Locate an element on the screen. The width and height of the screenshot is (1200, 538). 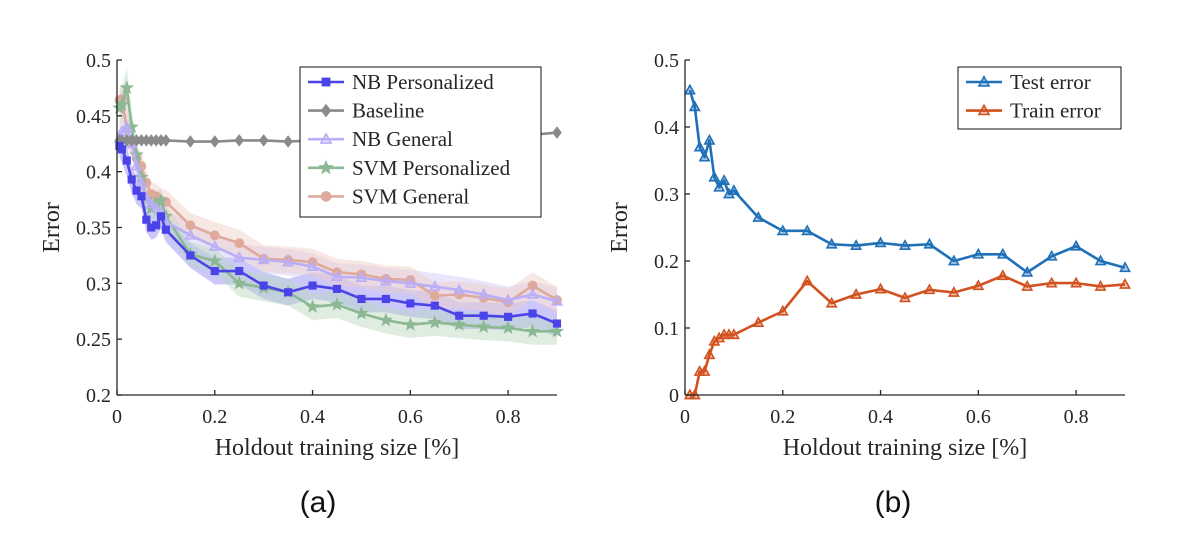
band-nb-general is located at coordinates (338, 212).